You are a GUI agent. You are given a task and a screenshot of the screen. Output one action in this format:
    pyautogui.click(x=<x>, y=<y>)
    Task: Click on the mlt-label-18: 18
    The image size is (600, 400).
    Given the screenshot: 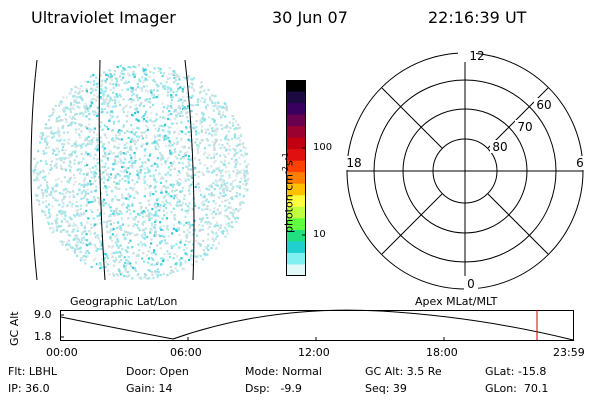 What is the action you would take?
    pyautogui.click(x=353, y=163)
    